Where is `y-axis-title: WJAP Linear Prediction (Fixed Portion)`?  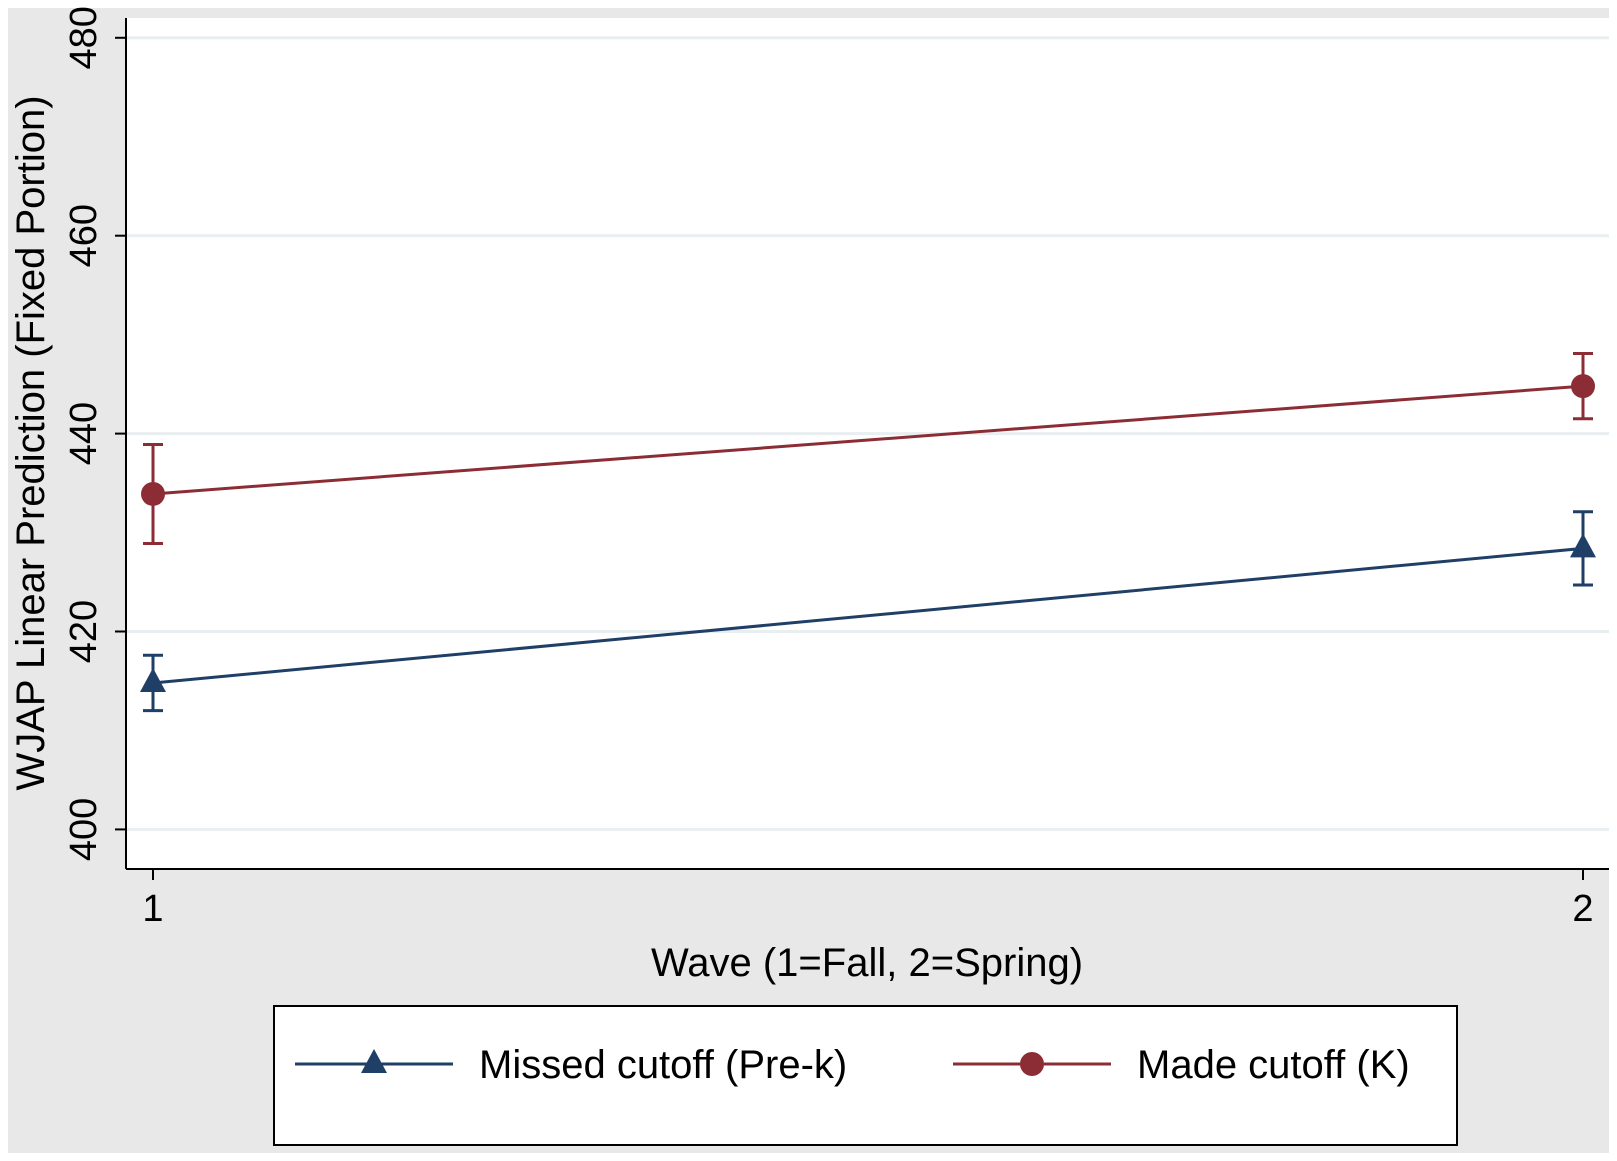
y-axis-title: WJAP Linear Prediction (Fixed Portion) is located at coordinates (31, 442).